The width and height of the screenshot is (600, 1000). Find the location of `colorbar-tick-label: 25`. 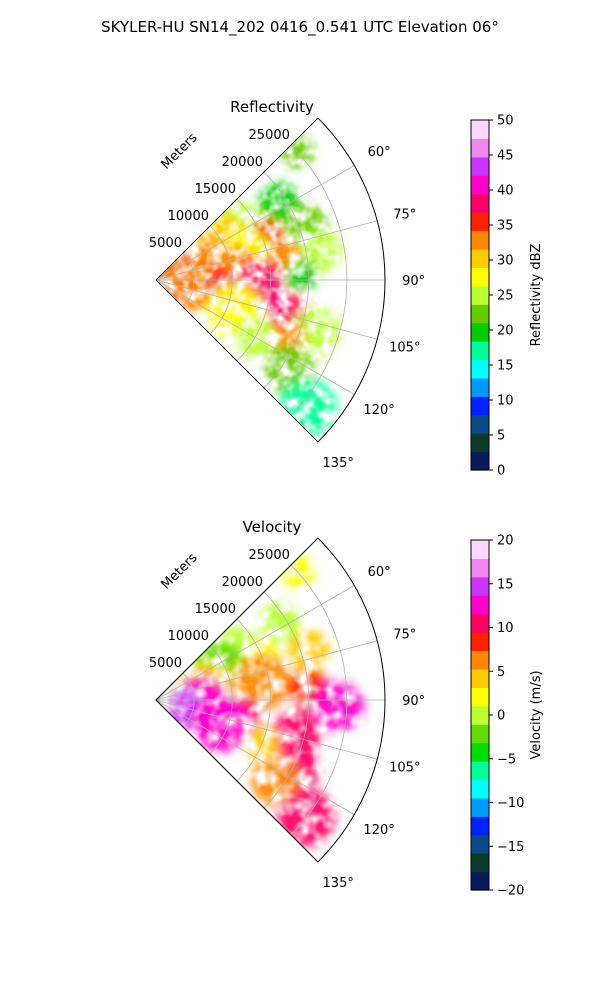

colorbar-tick-label: 25 is located at coordinates (505, 296).